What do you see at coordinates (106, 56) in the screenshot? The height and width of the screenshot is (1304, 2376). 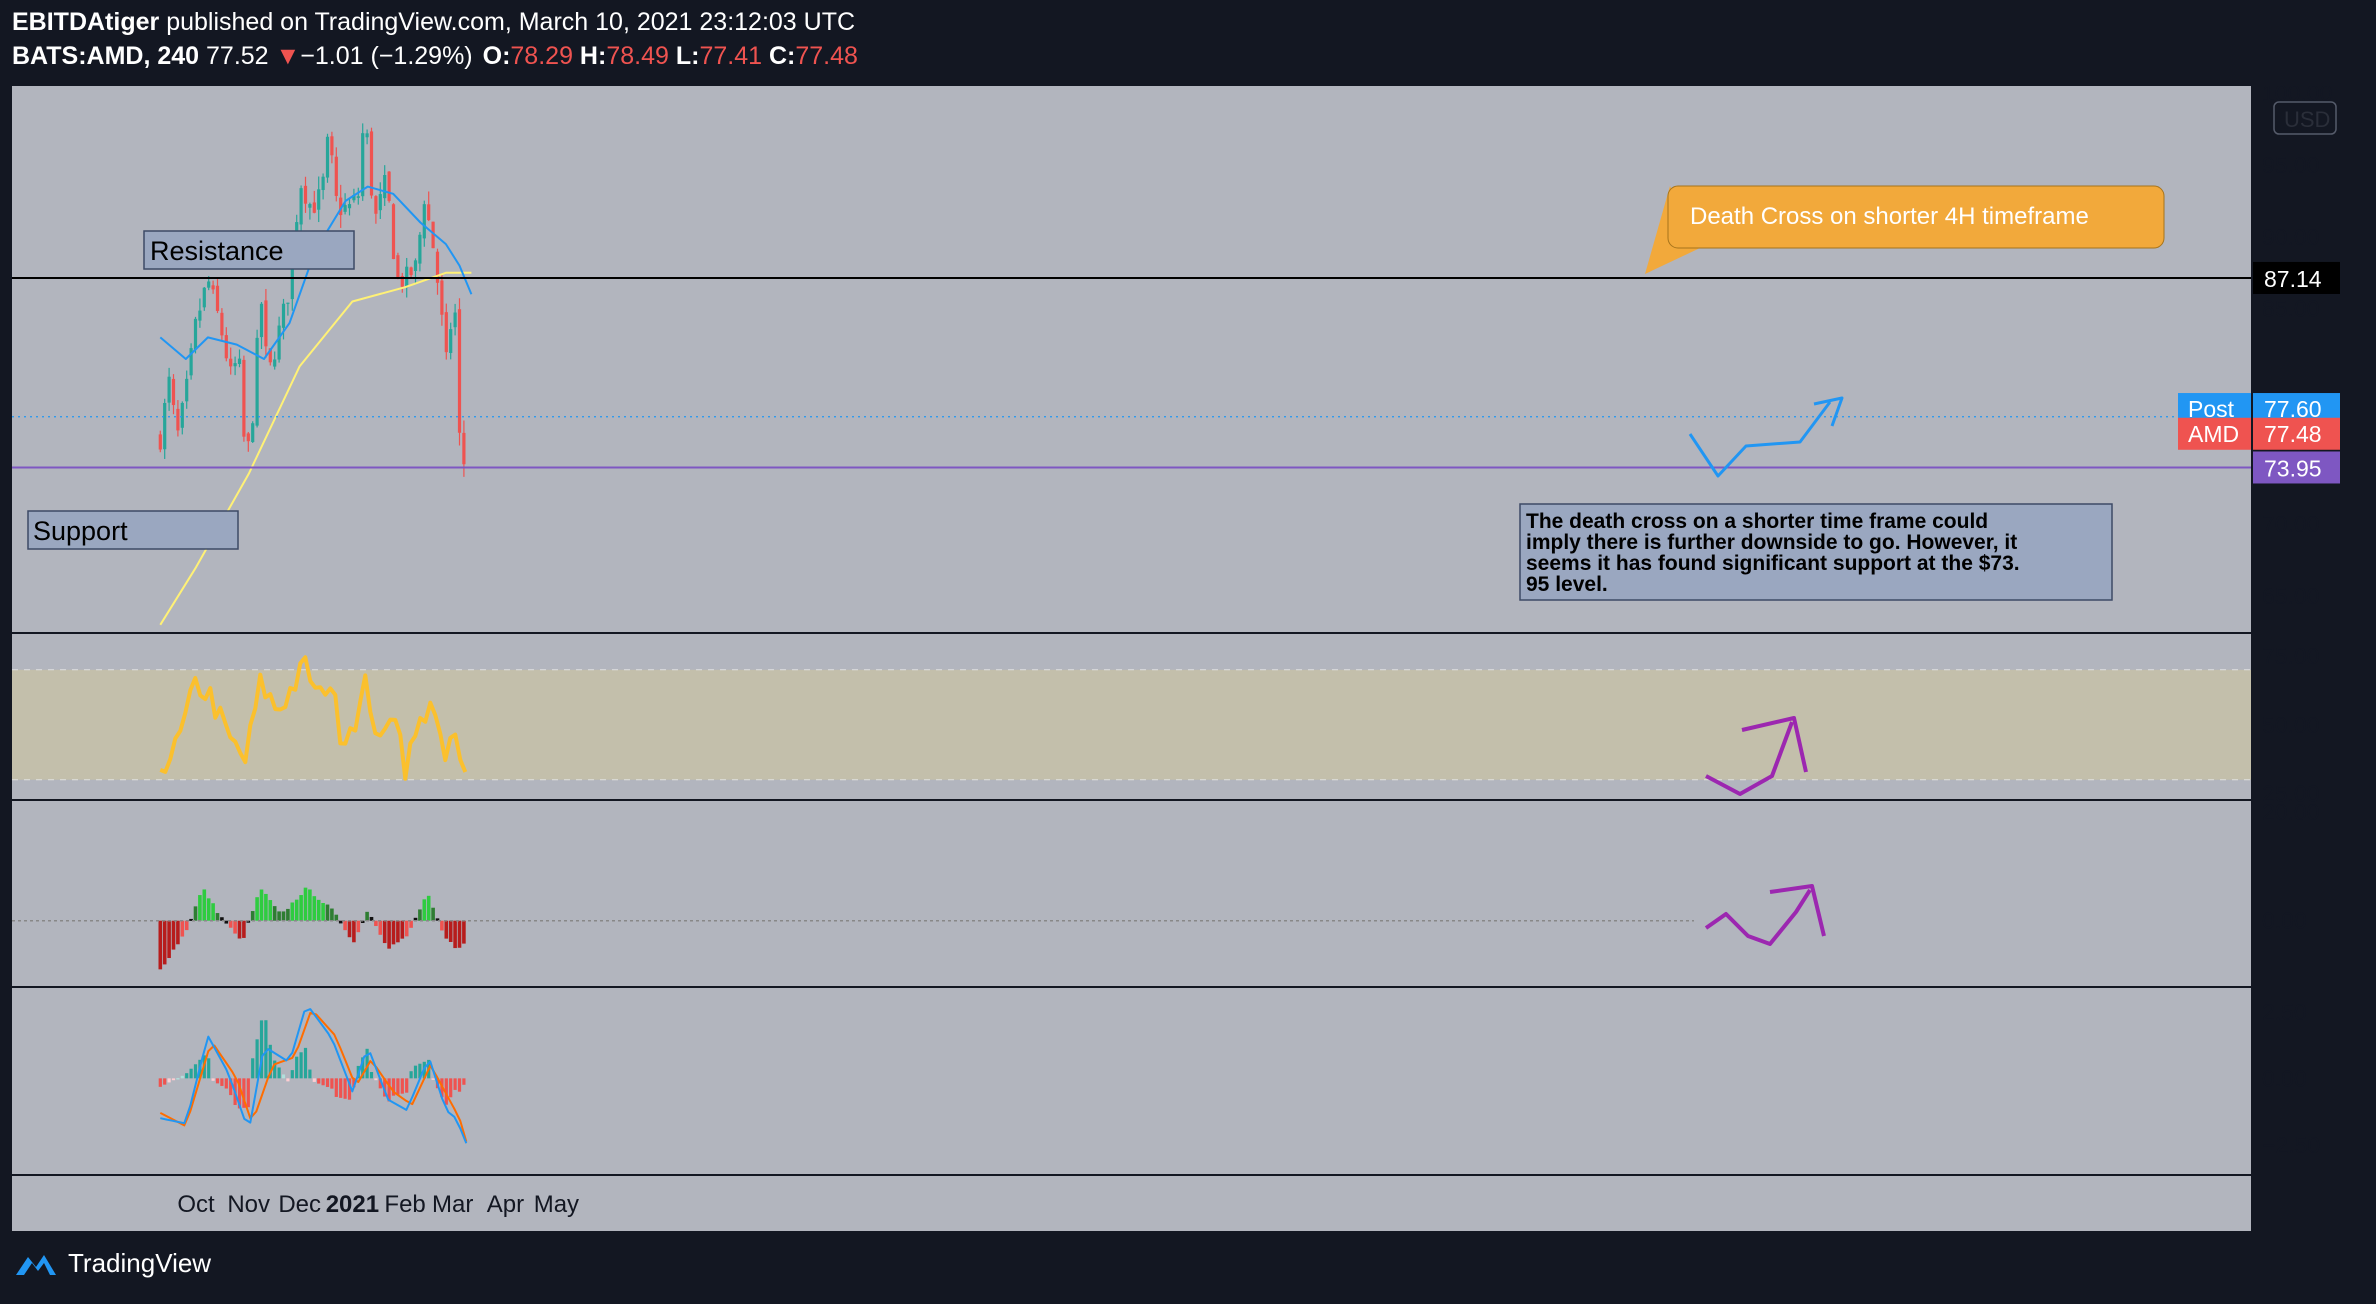 I see `symbol-label: BATS:AMD, 240` at bounding box center [106, 56].